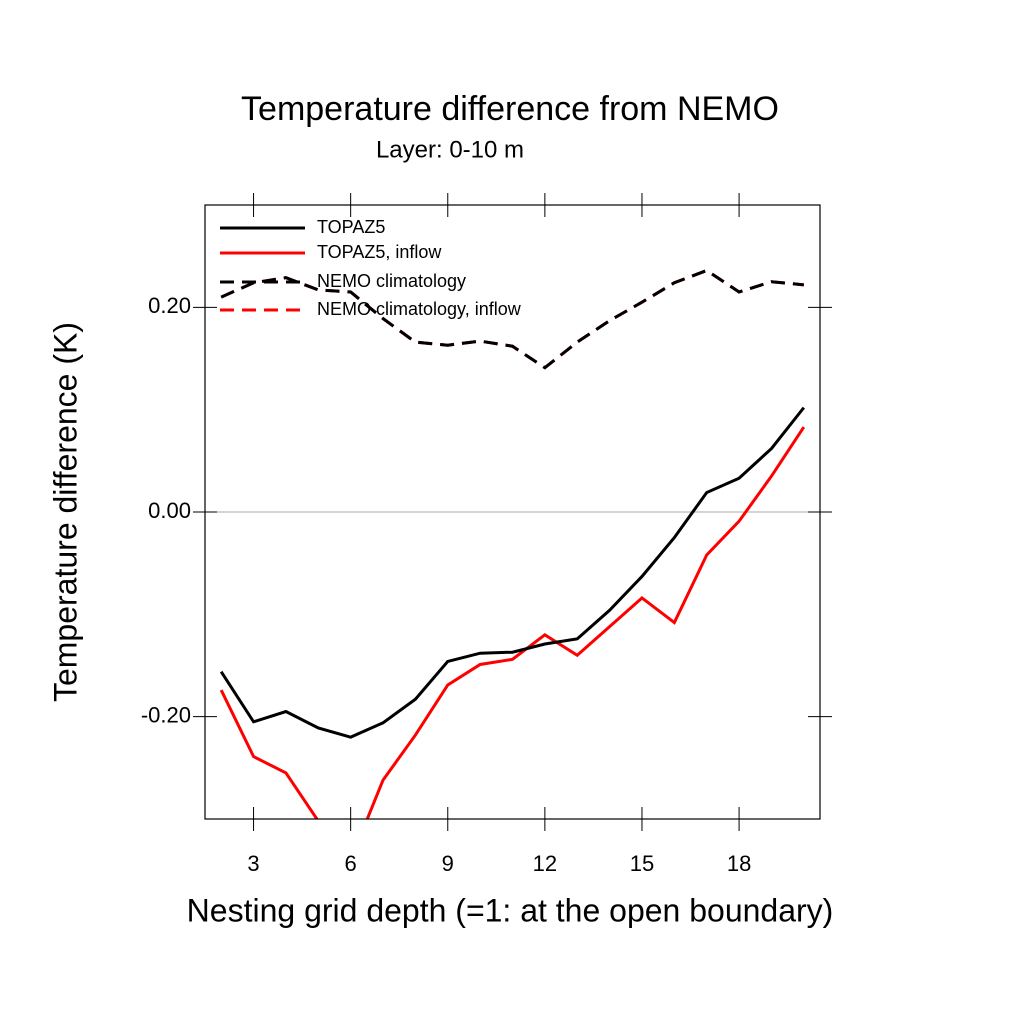 The image size is (1024, 1024). What do you see at coordinates (510, 109) in the screenshot?
I see `chart-title: Temperature difference from NEMO` at bounding box center [510, 109].